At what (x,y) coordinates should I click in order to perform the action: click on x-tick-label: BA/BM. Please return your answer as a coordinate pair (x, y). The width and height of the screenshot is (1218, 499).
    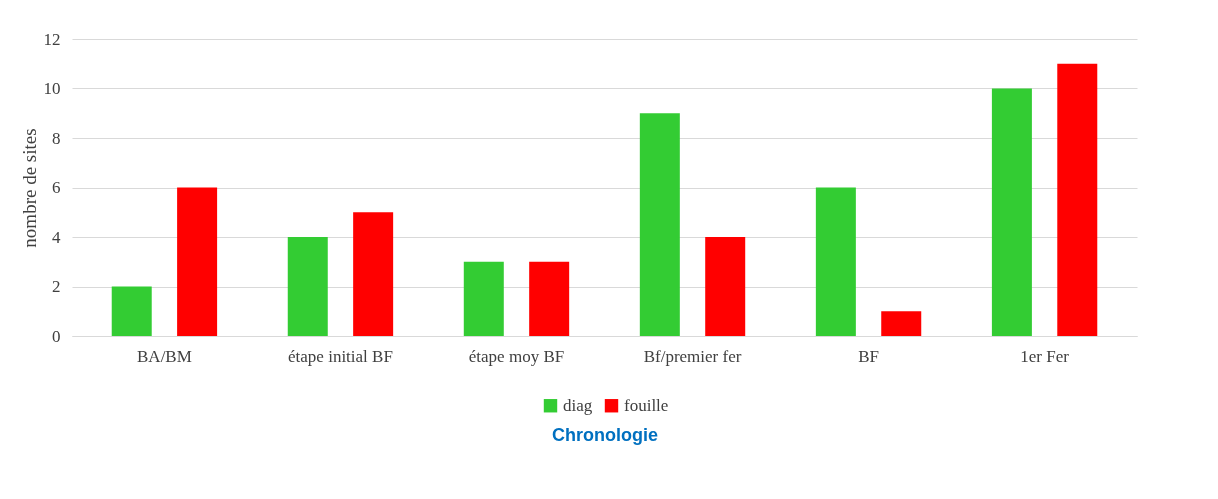
    Looking at the image, I should click on (164, 356).